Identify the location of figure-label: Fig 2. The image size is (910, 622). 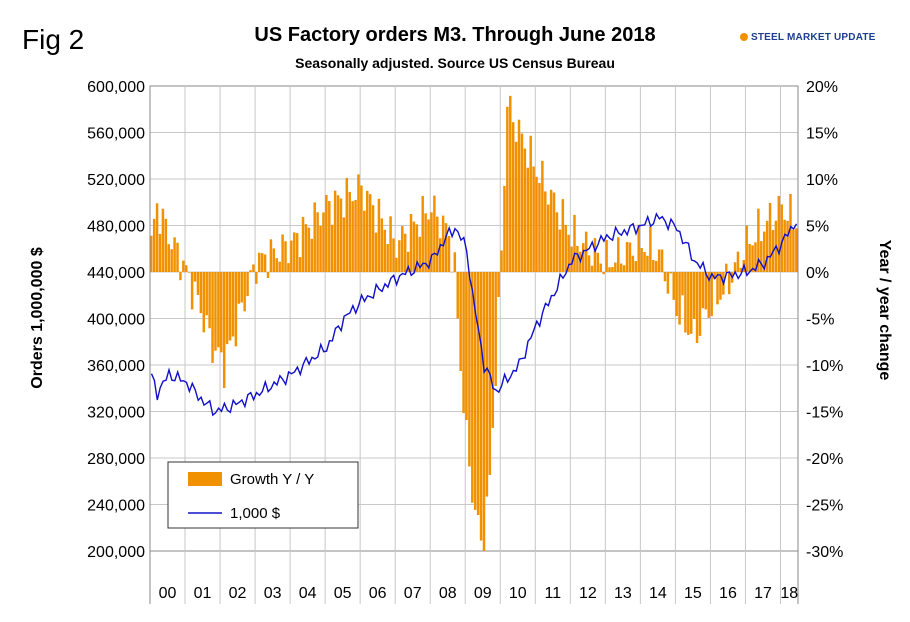
(53, 39).